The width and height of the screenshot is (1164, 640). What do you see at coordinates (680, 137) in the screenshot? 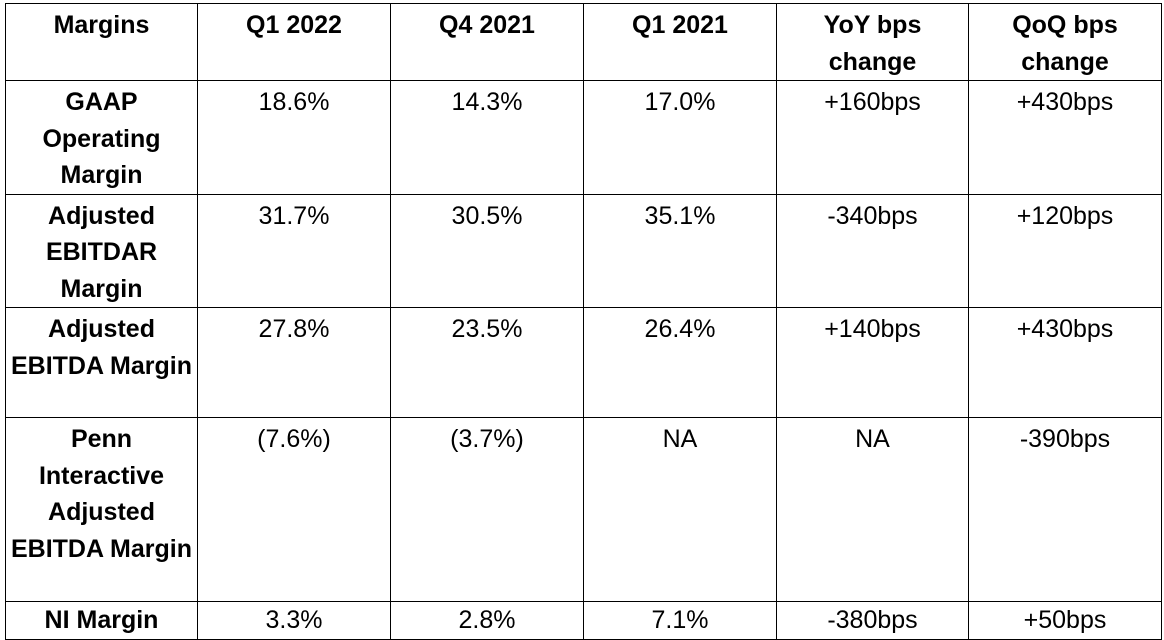
I see `cell-q1-2021: 17.0%` at bounding box center [680, 137].